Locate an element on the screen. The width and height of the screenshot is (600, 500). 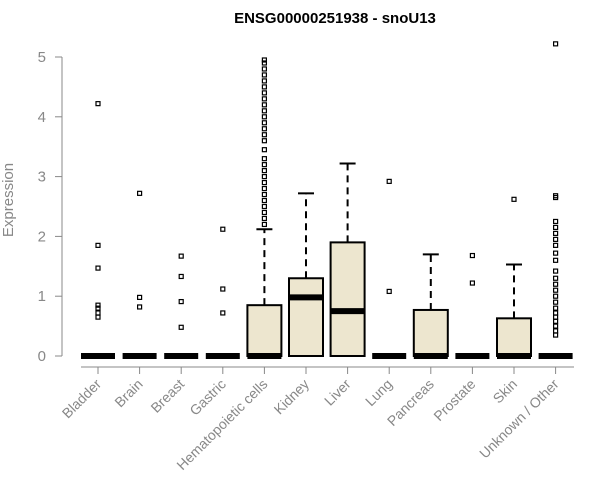
x-tick-label: Kidney is located at coordinates (292, 397).